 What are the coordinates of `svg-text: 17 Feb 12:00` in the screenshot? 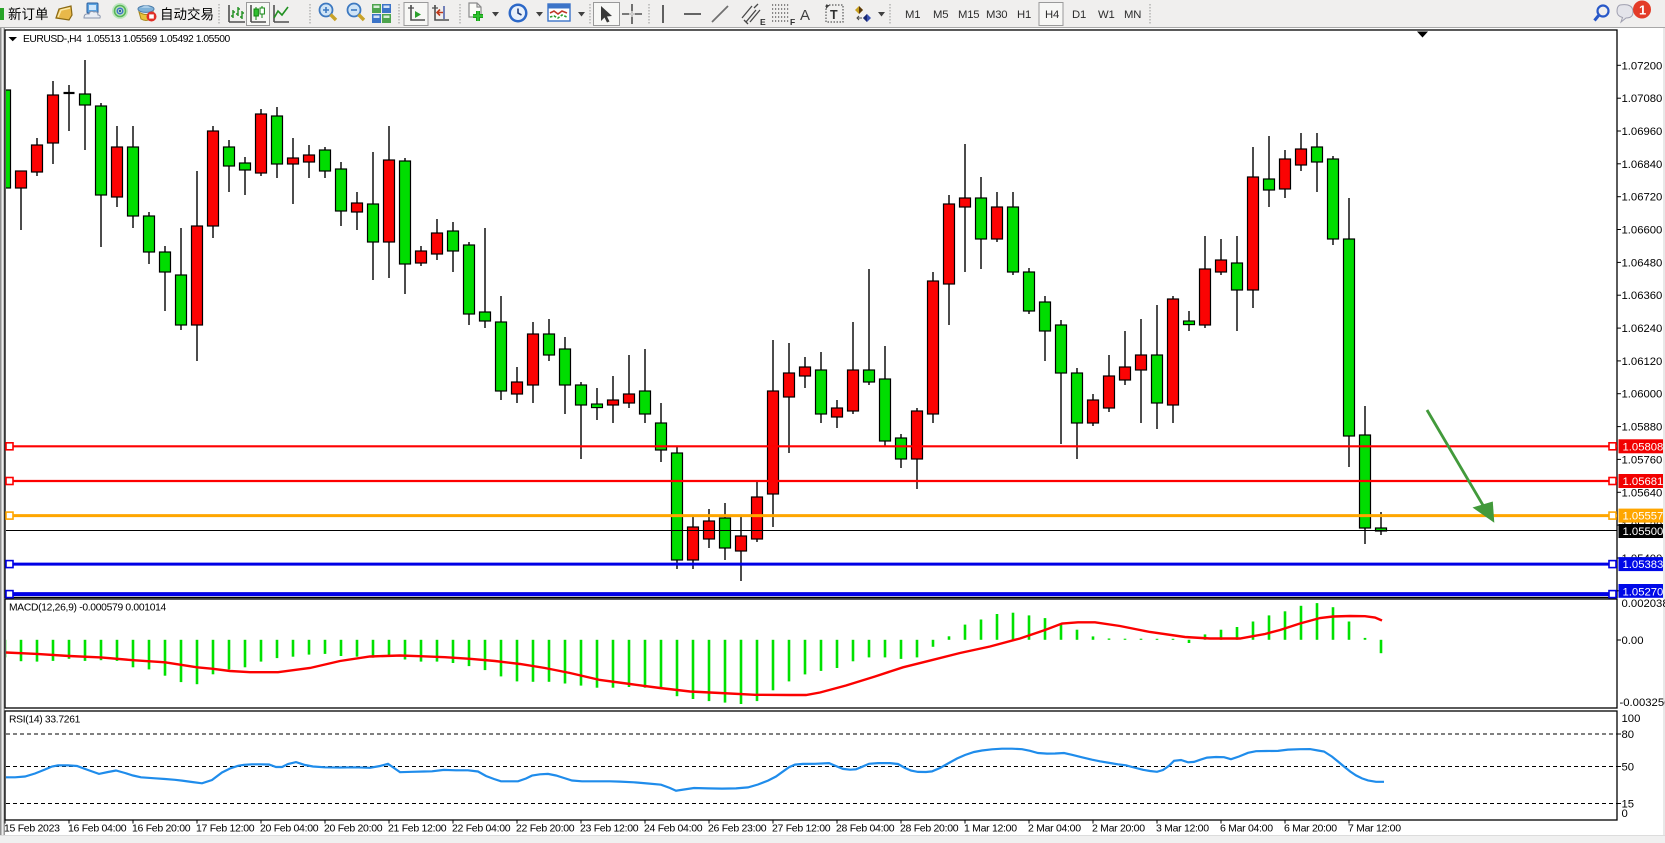 It's located at (225, 829).